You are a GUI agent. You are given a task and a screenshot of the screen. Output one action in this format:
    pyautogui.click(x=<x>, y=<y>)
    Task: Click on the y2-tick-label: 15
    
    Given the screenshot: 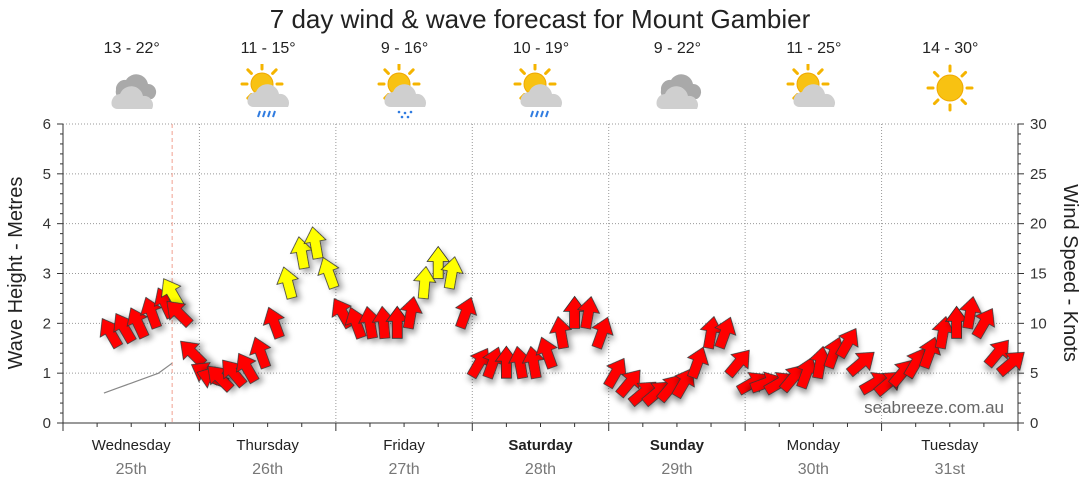 What is the action you would take?
    pyautogui.click(x=1038, y=274)
    